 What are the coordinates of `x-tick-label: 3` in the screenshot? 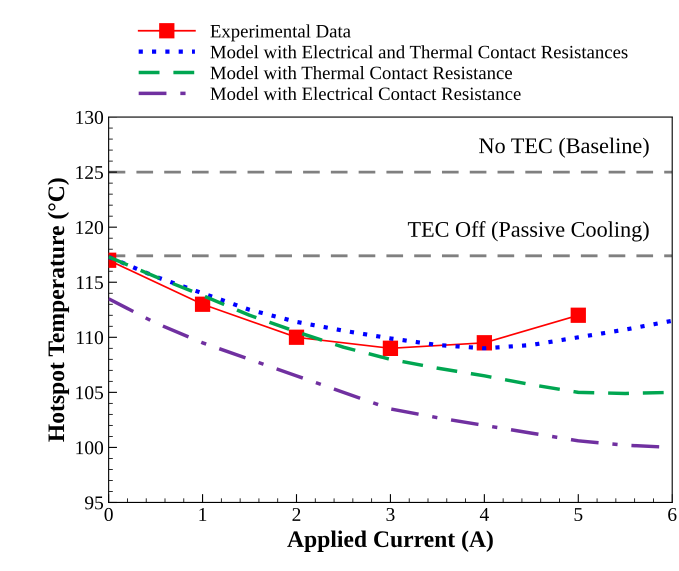 It's located at (390, 515).